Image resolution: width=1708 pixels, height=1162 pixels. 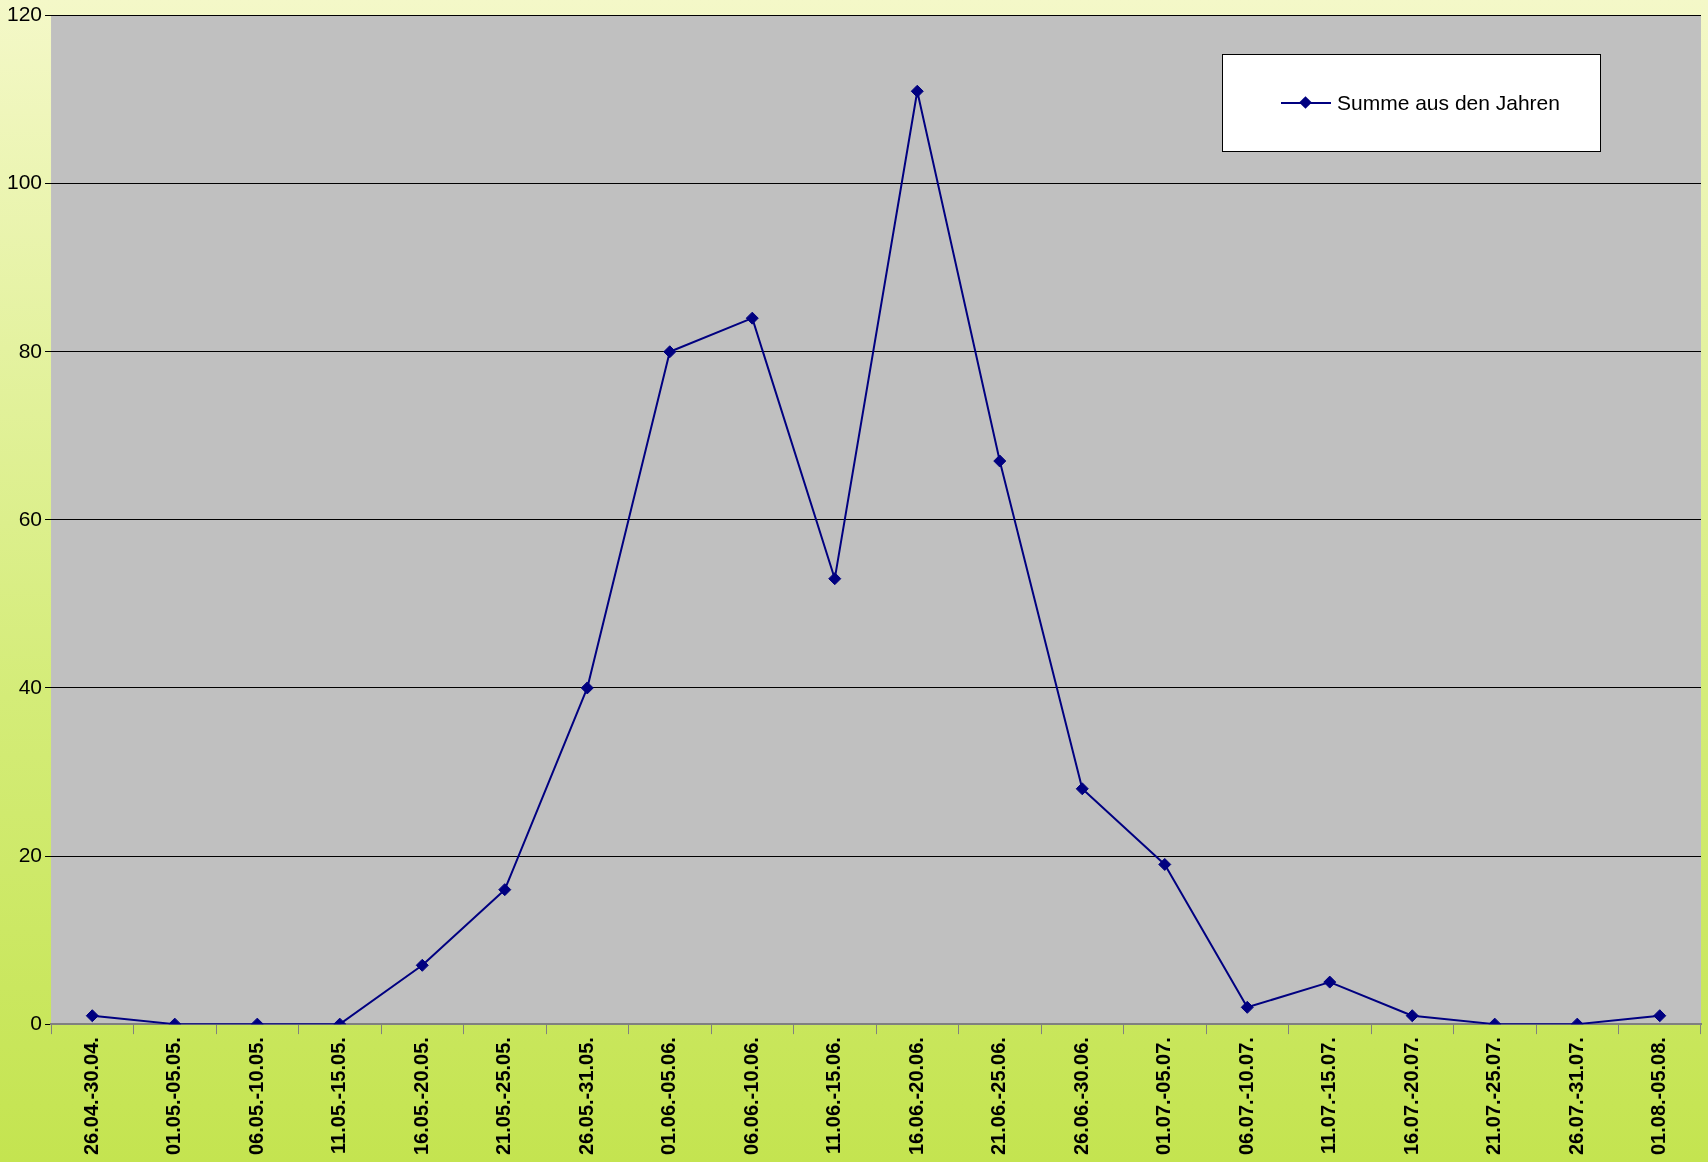 I want to click on x-tick-label: 01.05.-05.05., so click(x=173, y=1096).